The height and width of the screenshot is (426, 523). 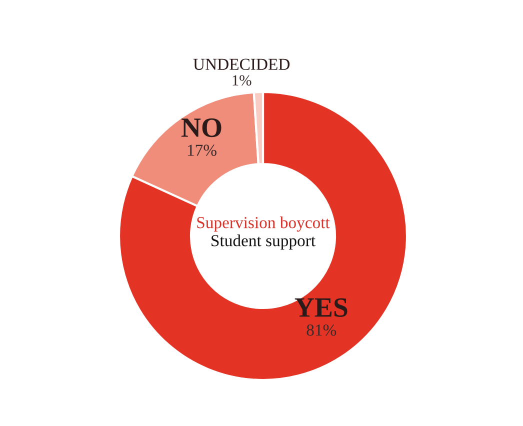 I want to click on data-label: 1%, so click(x=242, y=80).